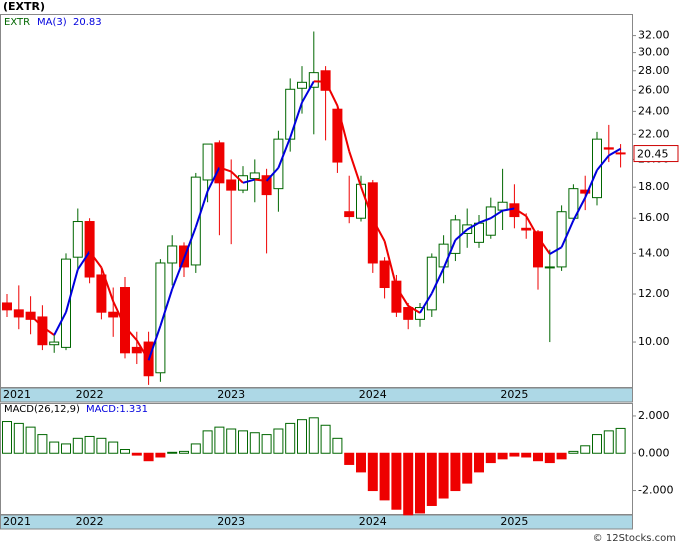  What do you see at coordinates (261, 180) in the screenshot?
I see `ma-line` at bounding box center [261, 180].